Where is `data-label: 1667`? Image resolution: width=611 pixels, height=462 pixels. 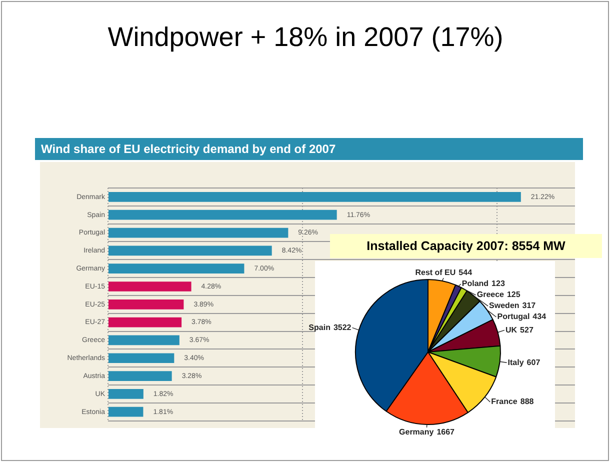 data-label: 1667 is located at coordinates (446, 432).